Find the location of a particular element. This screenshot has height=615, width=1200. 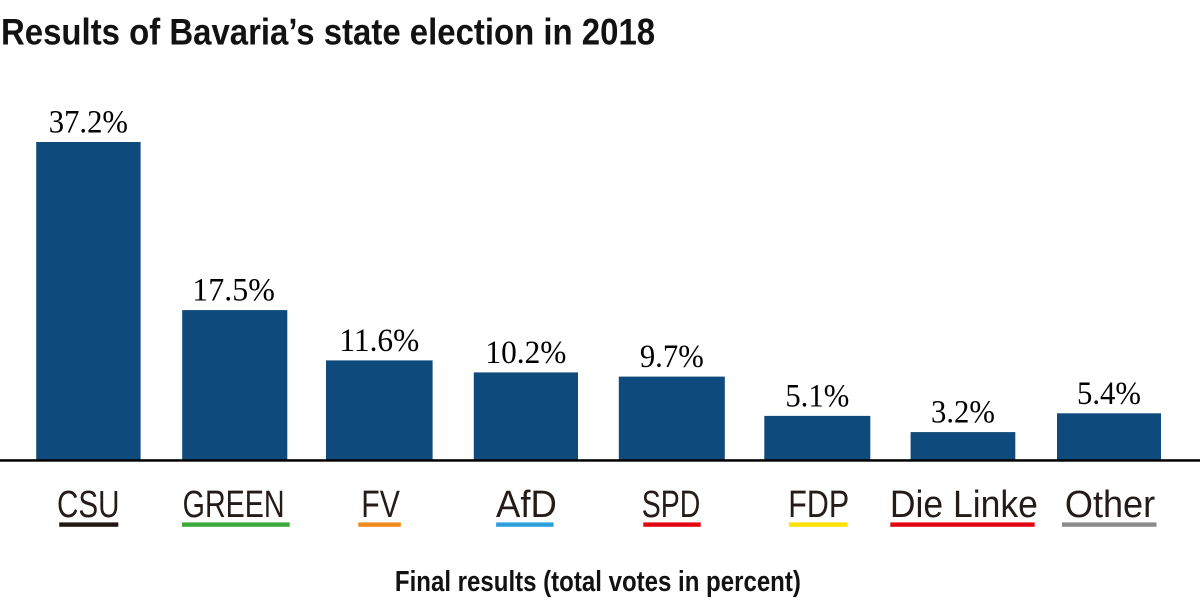

svg-text: 3.2% is located at coordinates (963, 412).